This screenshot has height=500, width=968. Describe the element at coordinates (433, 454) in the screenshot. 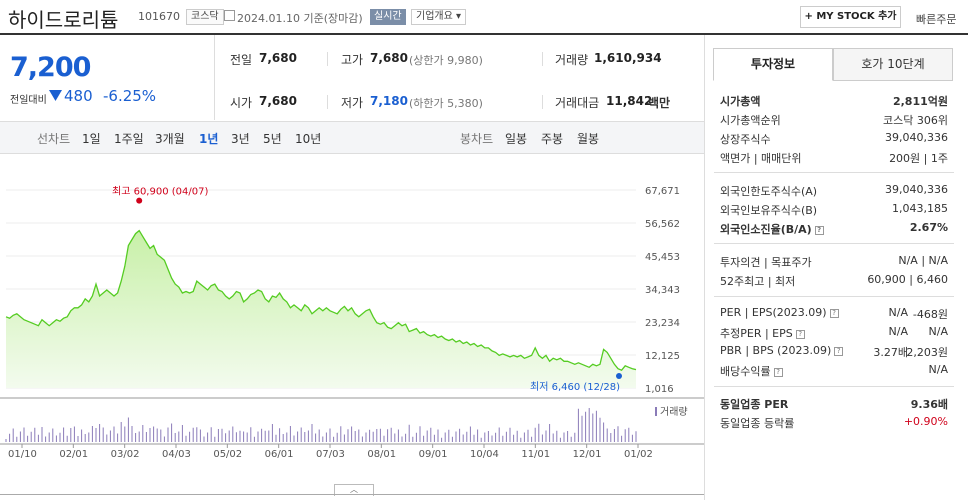

I see `x-tick-label: 09/01` at that location.